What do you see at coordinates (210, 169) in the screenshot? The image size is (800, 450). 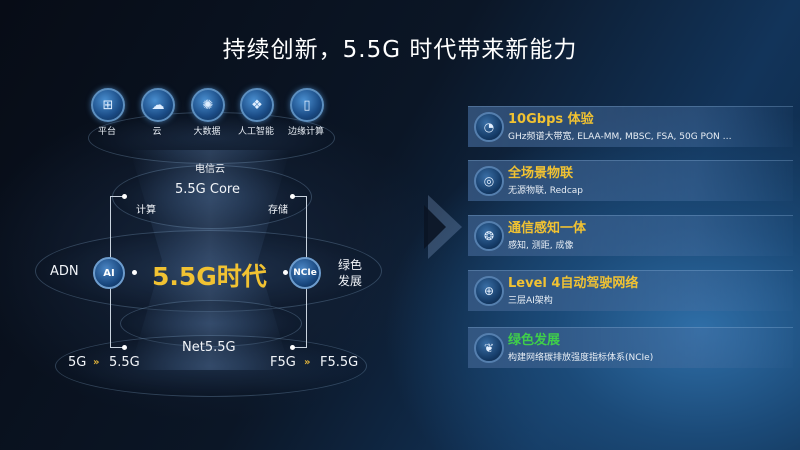 I see `telecom-cloud-label: 电信云` at bounding box center [210, 169].